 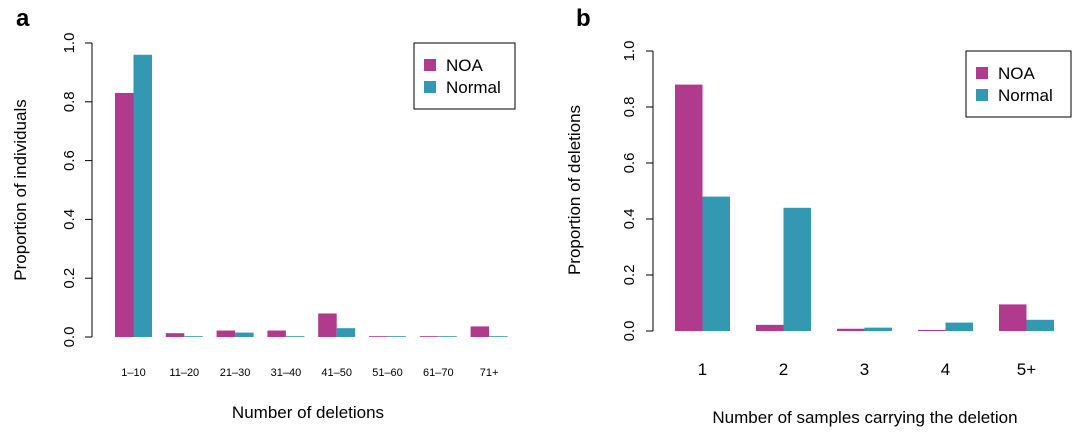 I want to click on panel-a-x-tick-label: 61–70, so click(x=438, y=373).